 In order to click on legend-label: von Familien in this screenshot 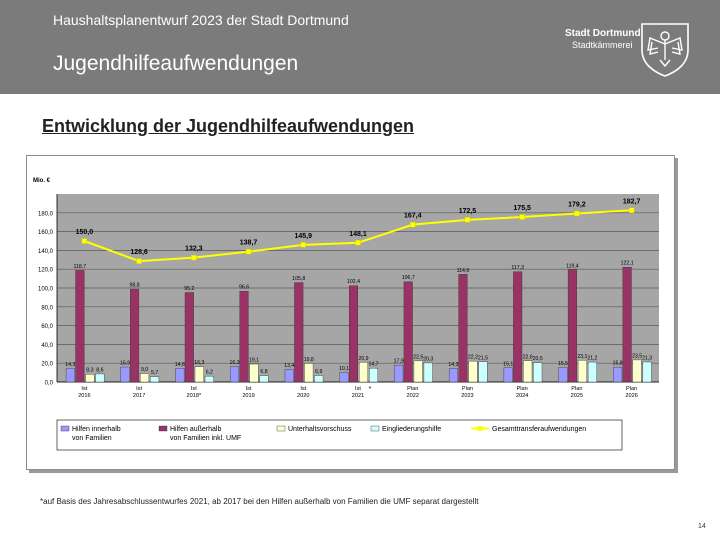, I will do `click(92, 438)`.